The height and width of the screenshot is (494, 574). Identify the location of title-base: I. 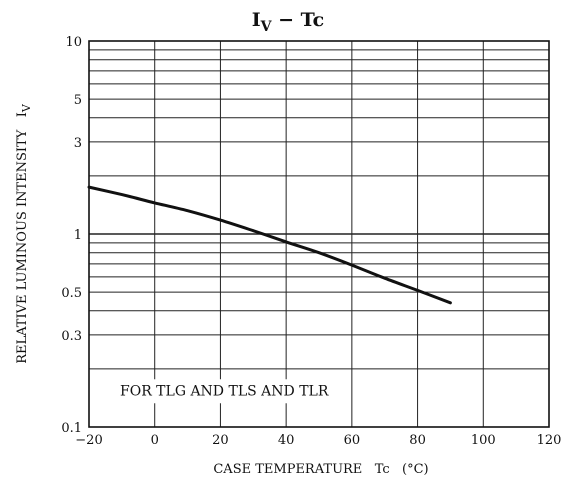
(256, 20).